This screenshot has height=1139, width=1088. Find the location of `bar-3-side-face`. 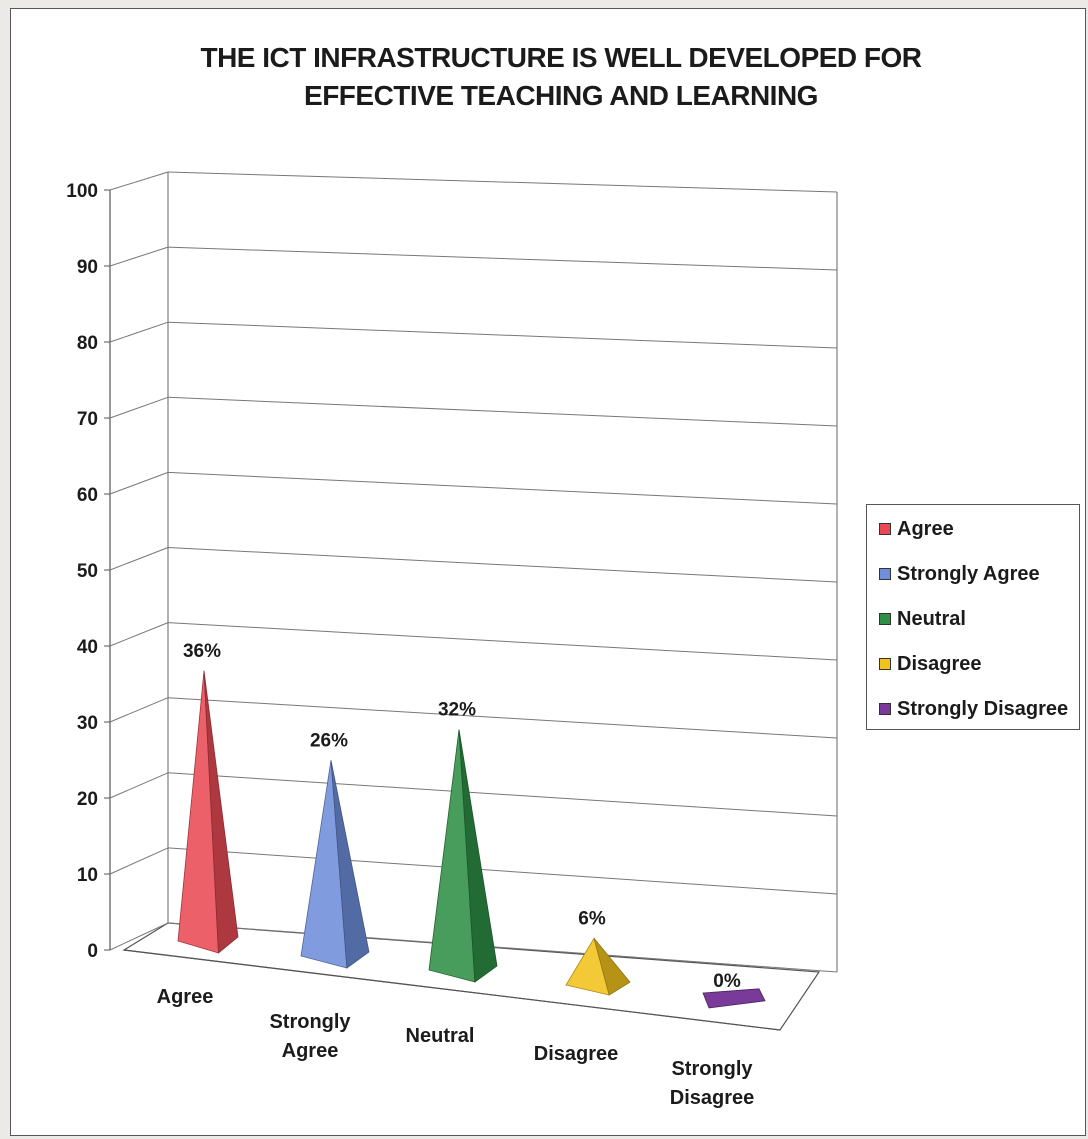

bar-3-side-face is located at coordinates (478, 856).